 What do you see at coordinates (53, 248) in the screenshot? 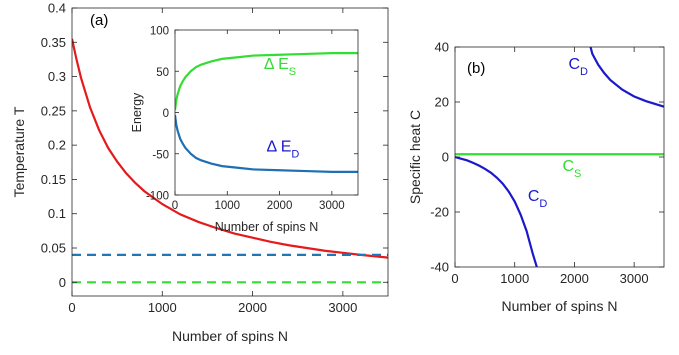
I see `y-tick-label: 0.05` at bounding box center [53, 248].